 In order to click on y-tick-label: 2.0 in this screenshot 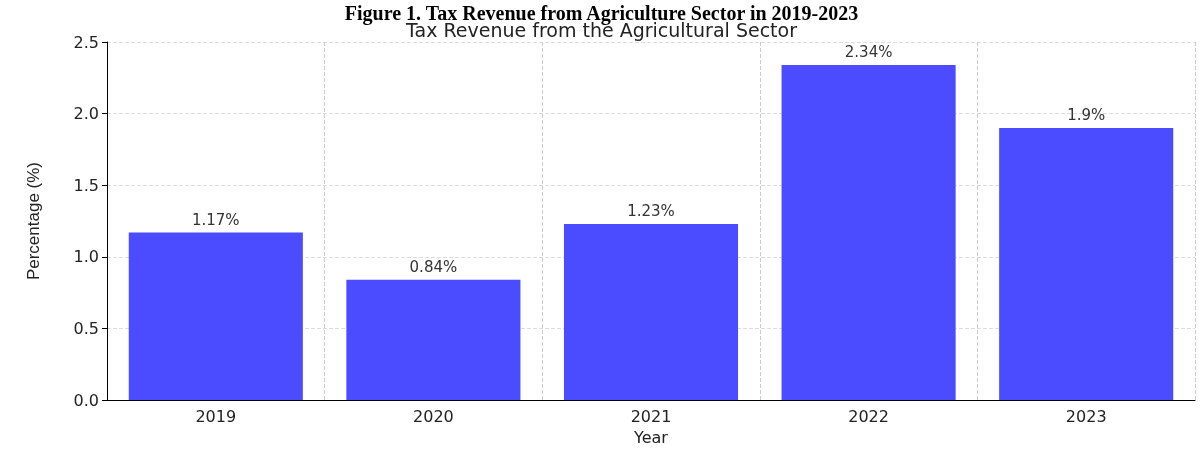, I will do `click(86, 114)`.